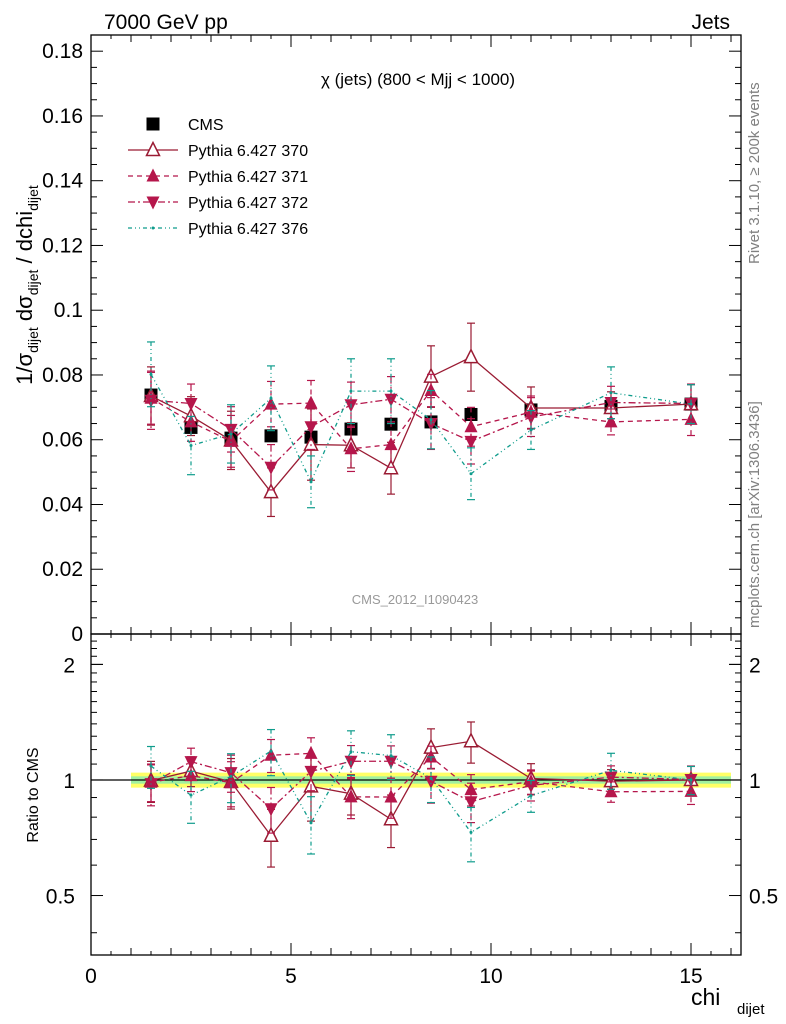 The height and width of the screenshot is (1024, 786). What do you see at coordinates (710, 22) in the screenshot?
I see `header-right: Jets` at bounding box center [710, 22].